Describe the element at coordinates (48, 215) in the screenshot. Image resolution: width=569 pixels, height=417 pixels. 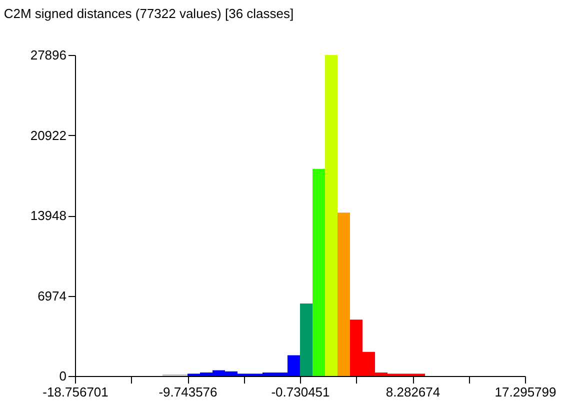
I see `y-tick-label: 13948` at that location.